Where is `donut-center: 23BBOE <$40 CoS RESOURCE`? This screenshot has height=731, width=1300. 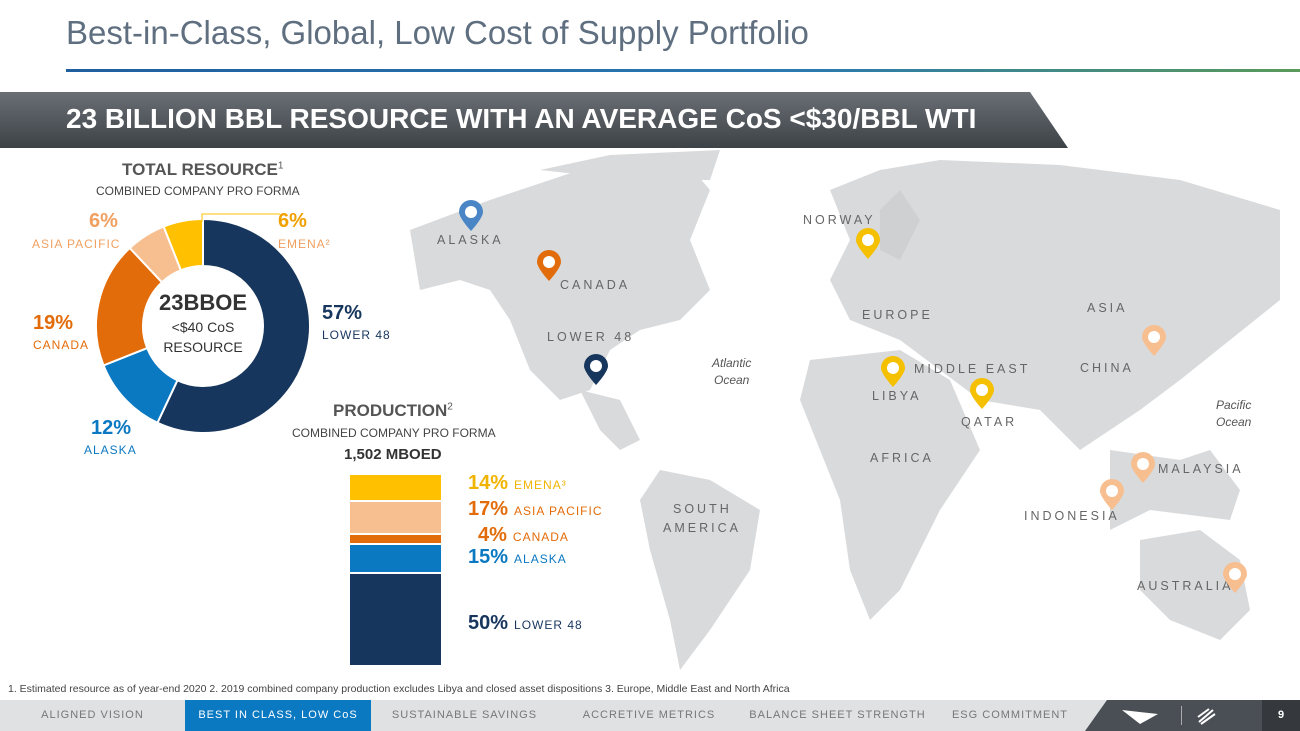
donut-center: 23BBOE <$40 CoS RESOURCE is located at coordinates (203, 323).